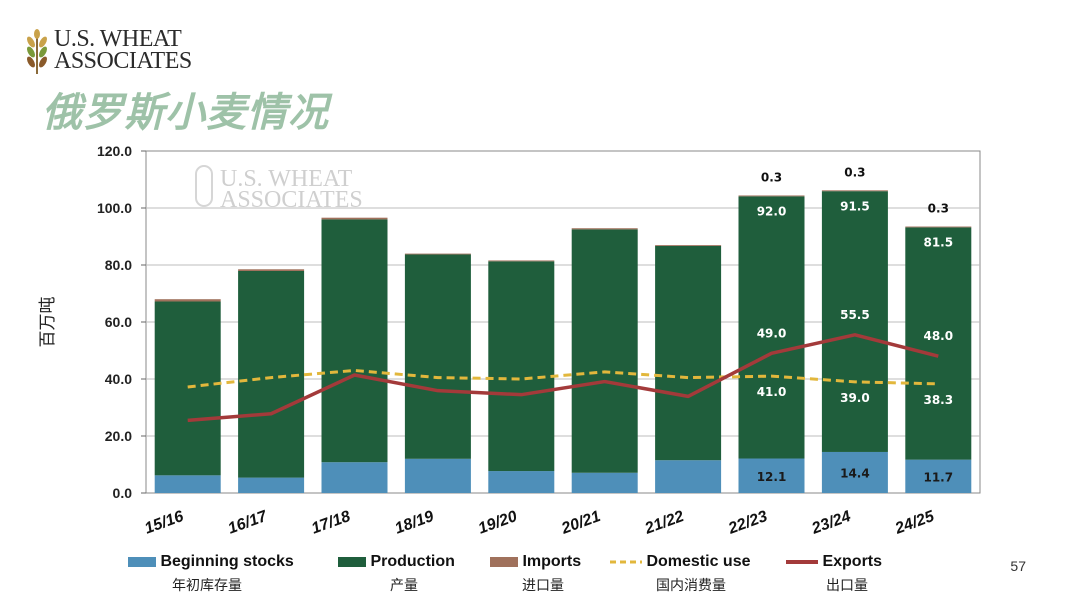  Describe the element at coordinates (142, 562) in the screenshot. I see `legend-swatch-beginning` at that location.